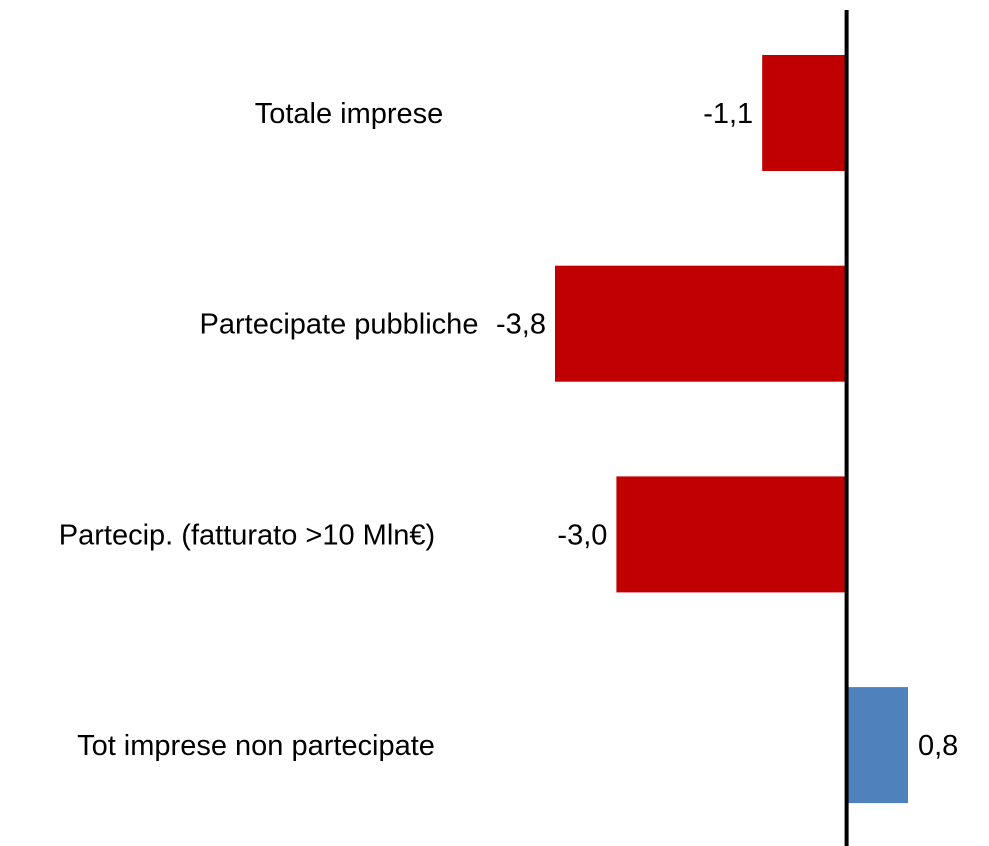 Image resolution: width=989 pixels, height=846 pixels. What do you see at coordinates (521, 325) in the screenshot?
I see `value-label-2: -3,8` at bounding box center [521, 325].